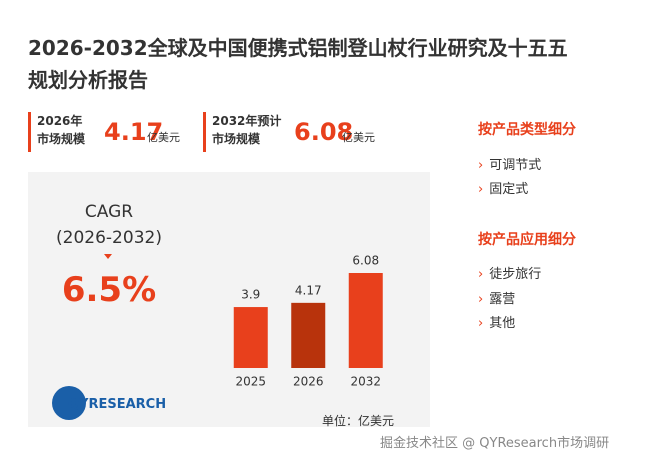  I want to click on segment-title: 按产品类型细分, so click(527, 130).